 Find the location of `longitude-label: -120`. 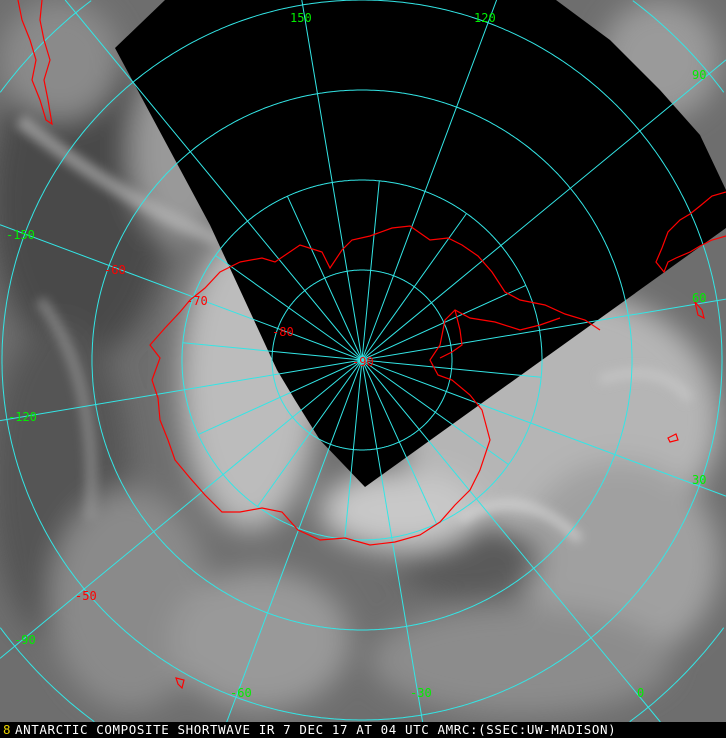

longitude-label: -120 is located at coordinates (22, 417).